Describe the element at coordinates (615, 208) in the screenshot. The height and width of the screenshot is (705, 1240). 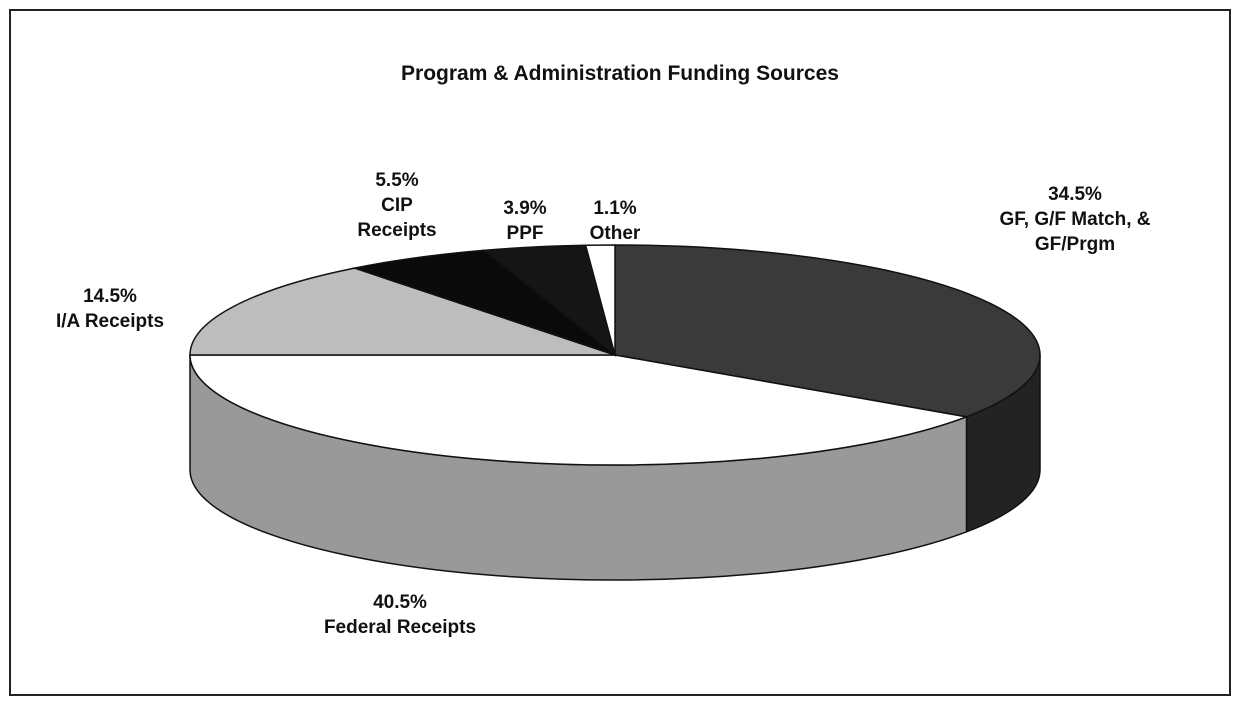
I see `value-label: 1.1%` at that location.